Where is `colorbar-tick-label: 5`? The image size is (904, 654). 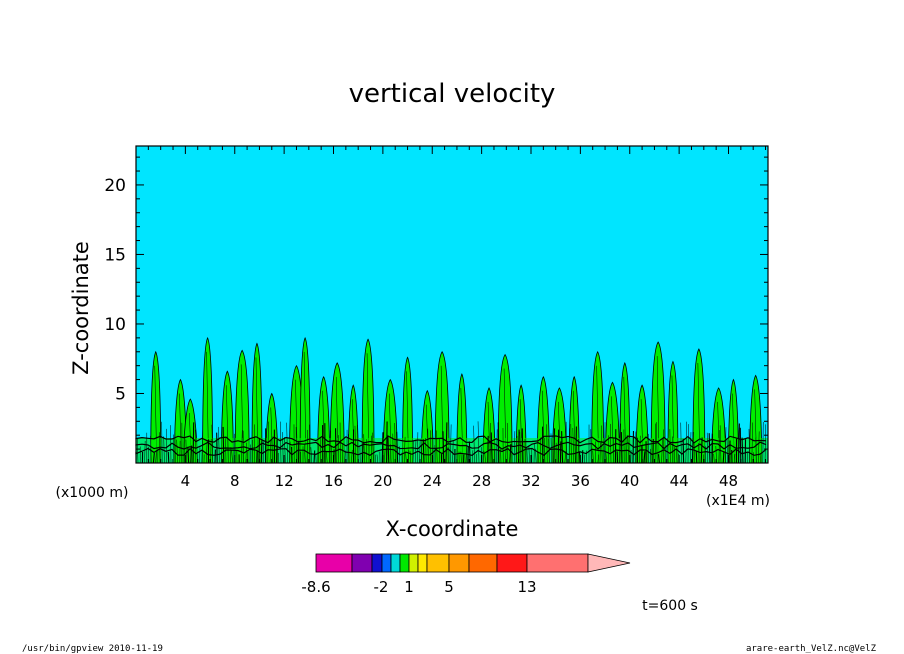 colorbar-tick-label: 5 is located at coordinates (449, 587).